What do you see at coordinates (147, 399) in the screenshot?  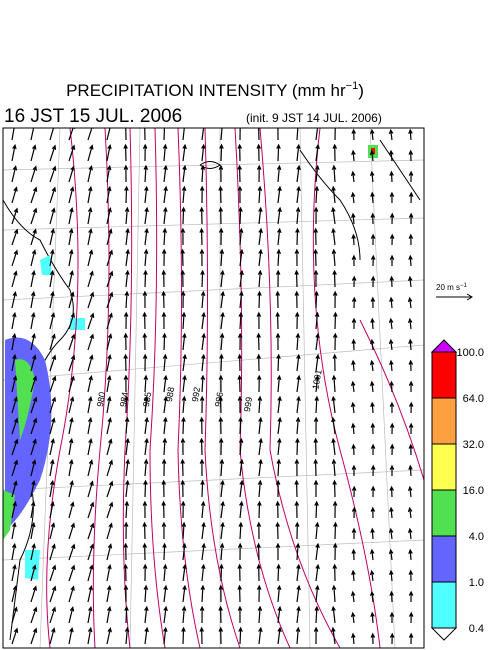 I see `isobar-label: 985` at bounding box center [147, 399].